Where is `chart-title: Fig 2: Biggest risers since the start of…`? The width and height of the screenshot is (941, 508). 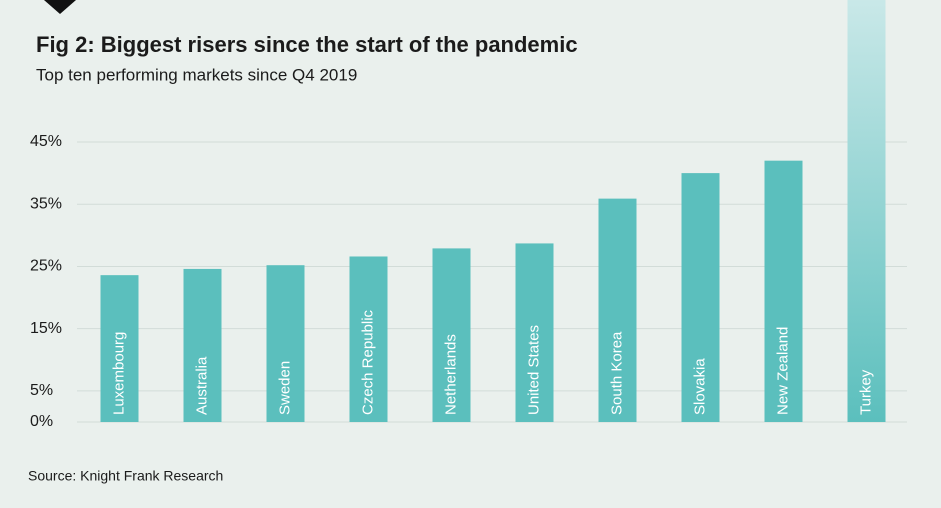
chart-title: Fig 2: Biggest risers since the start of… is located at coordinates (307, 44).